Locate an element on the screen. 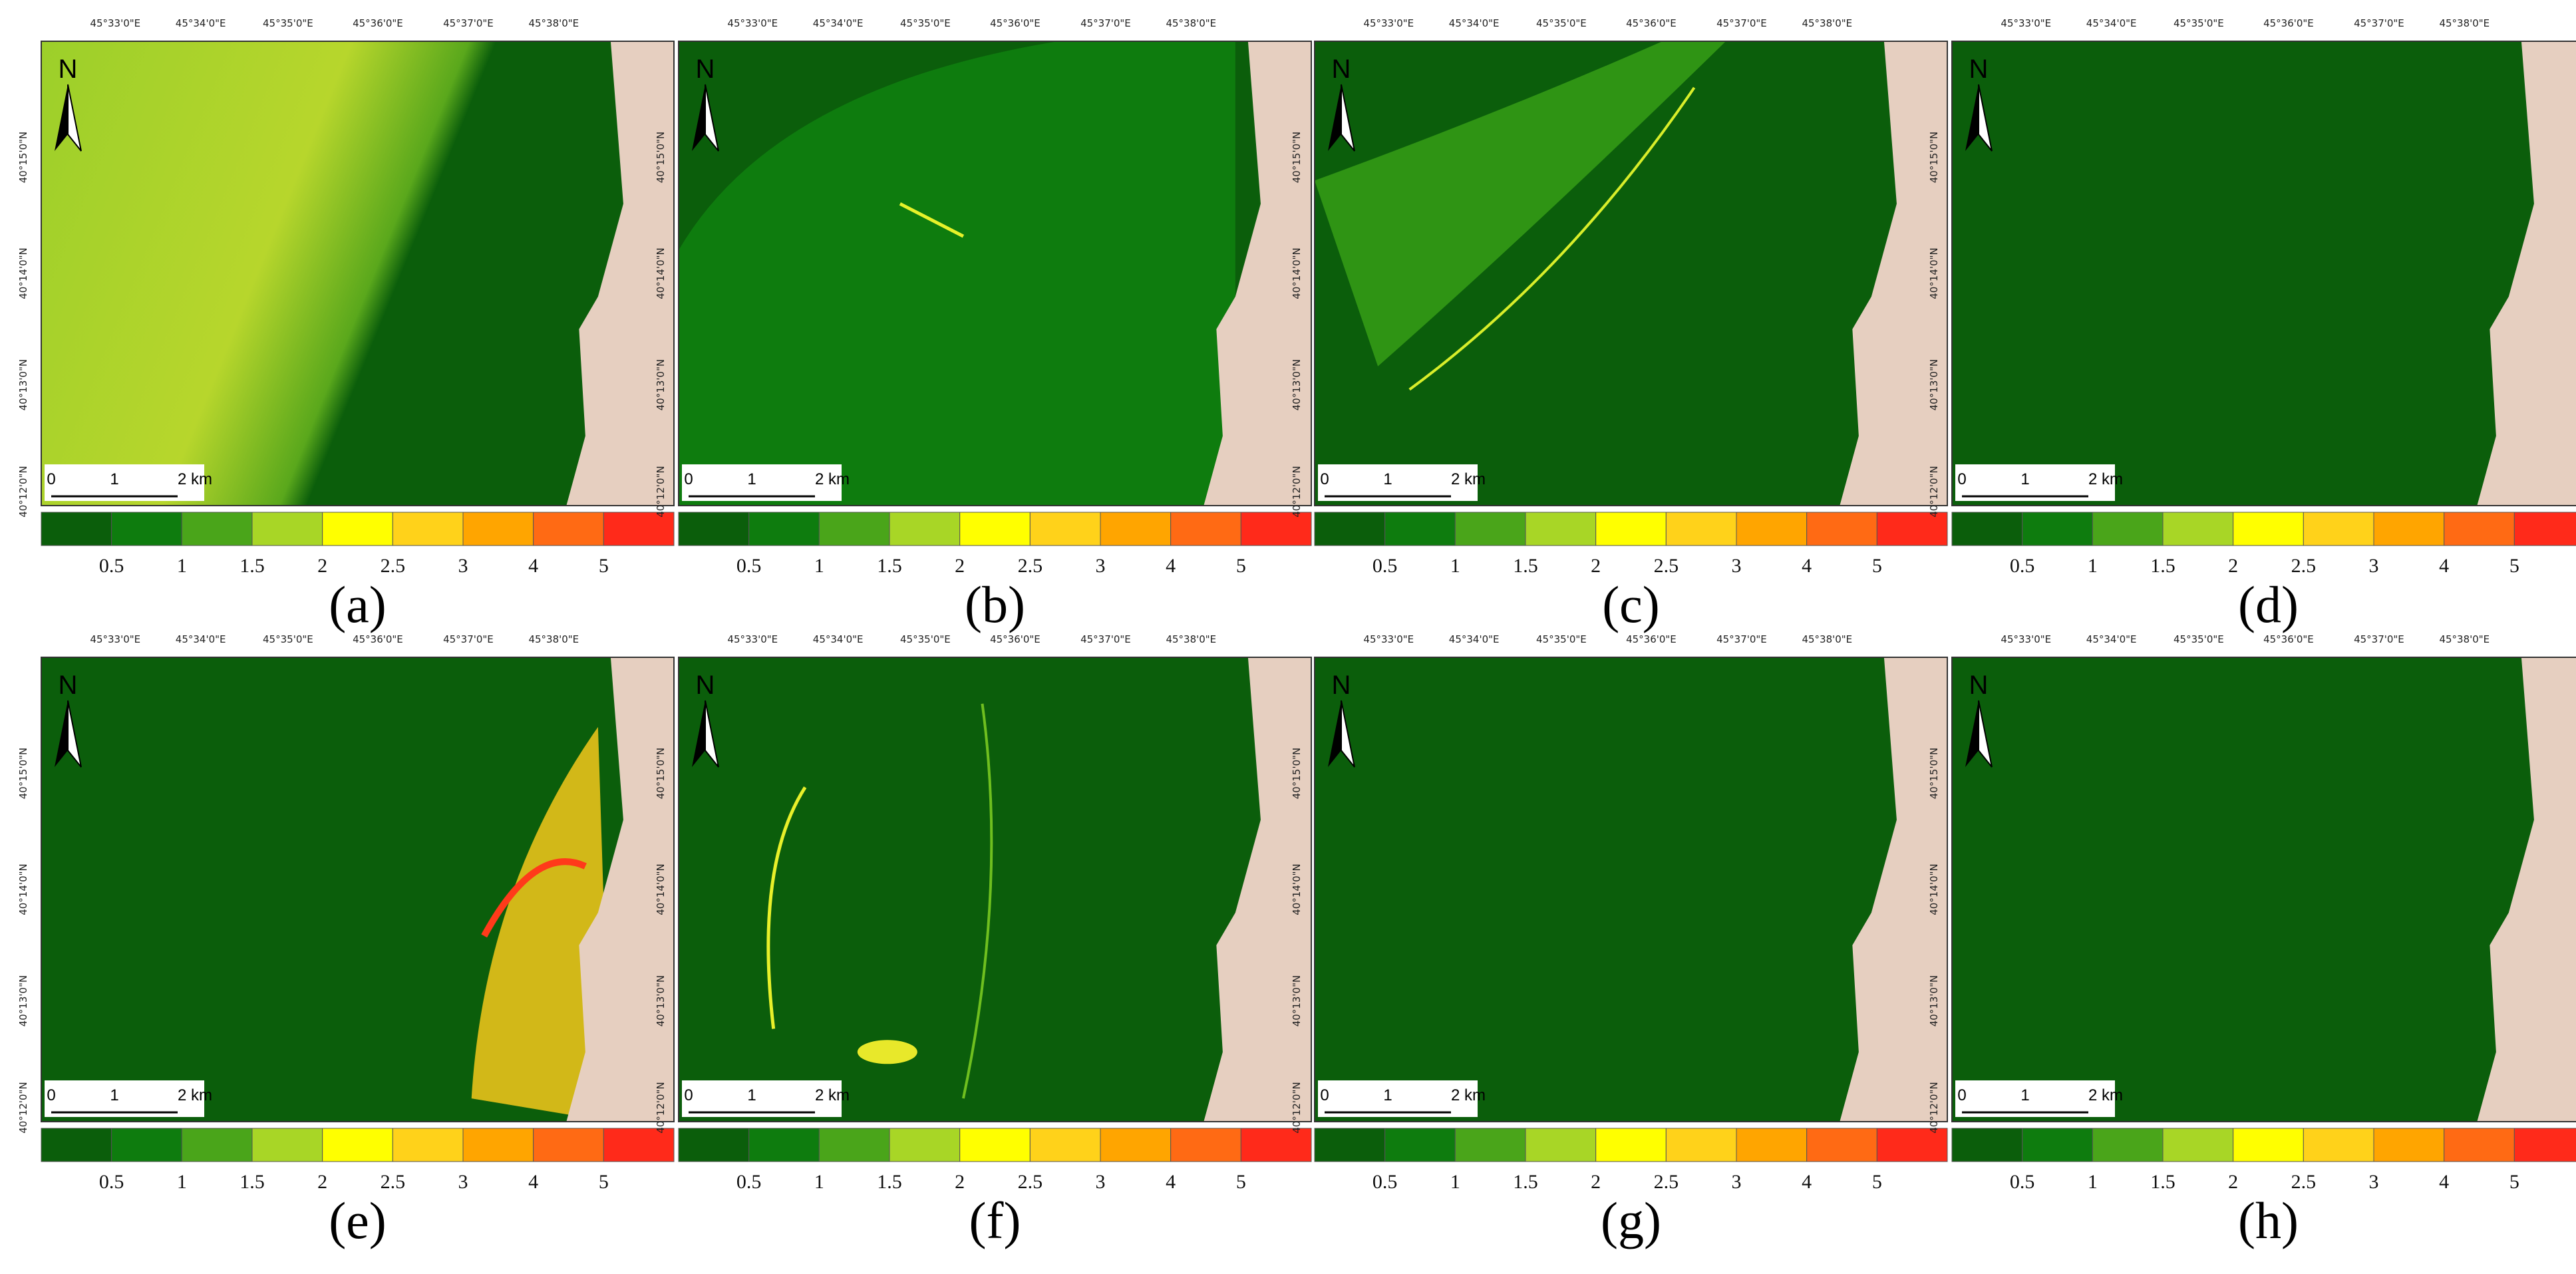  legend-label: 1 is located at coordinates (2093, 1182).